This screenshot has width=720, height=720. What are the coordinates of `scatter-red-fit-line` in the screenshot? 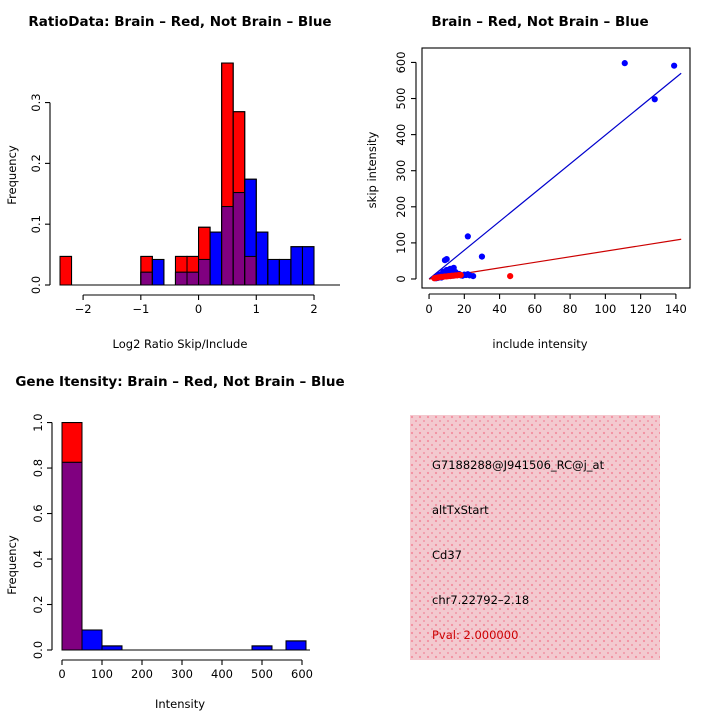 It's located at (555, 259).